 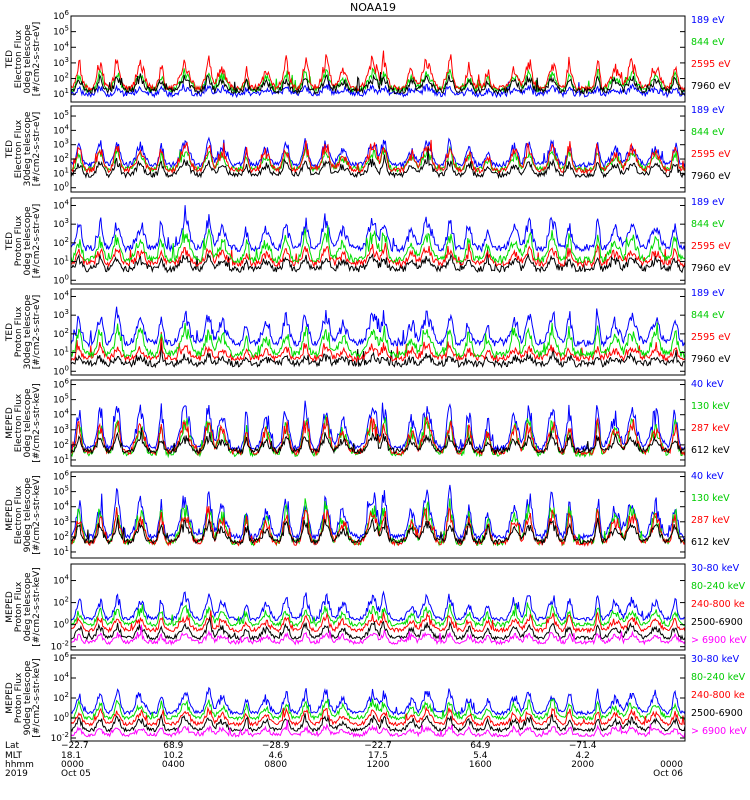 What do you see at coordinates (378, 765) in the screenshot?
I see `footer-tick-label: 1200` at bounding box center [378, 765].